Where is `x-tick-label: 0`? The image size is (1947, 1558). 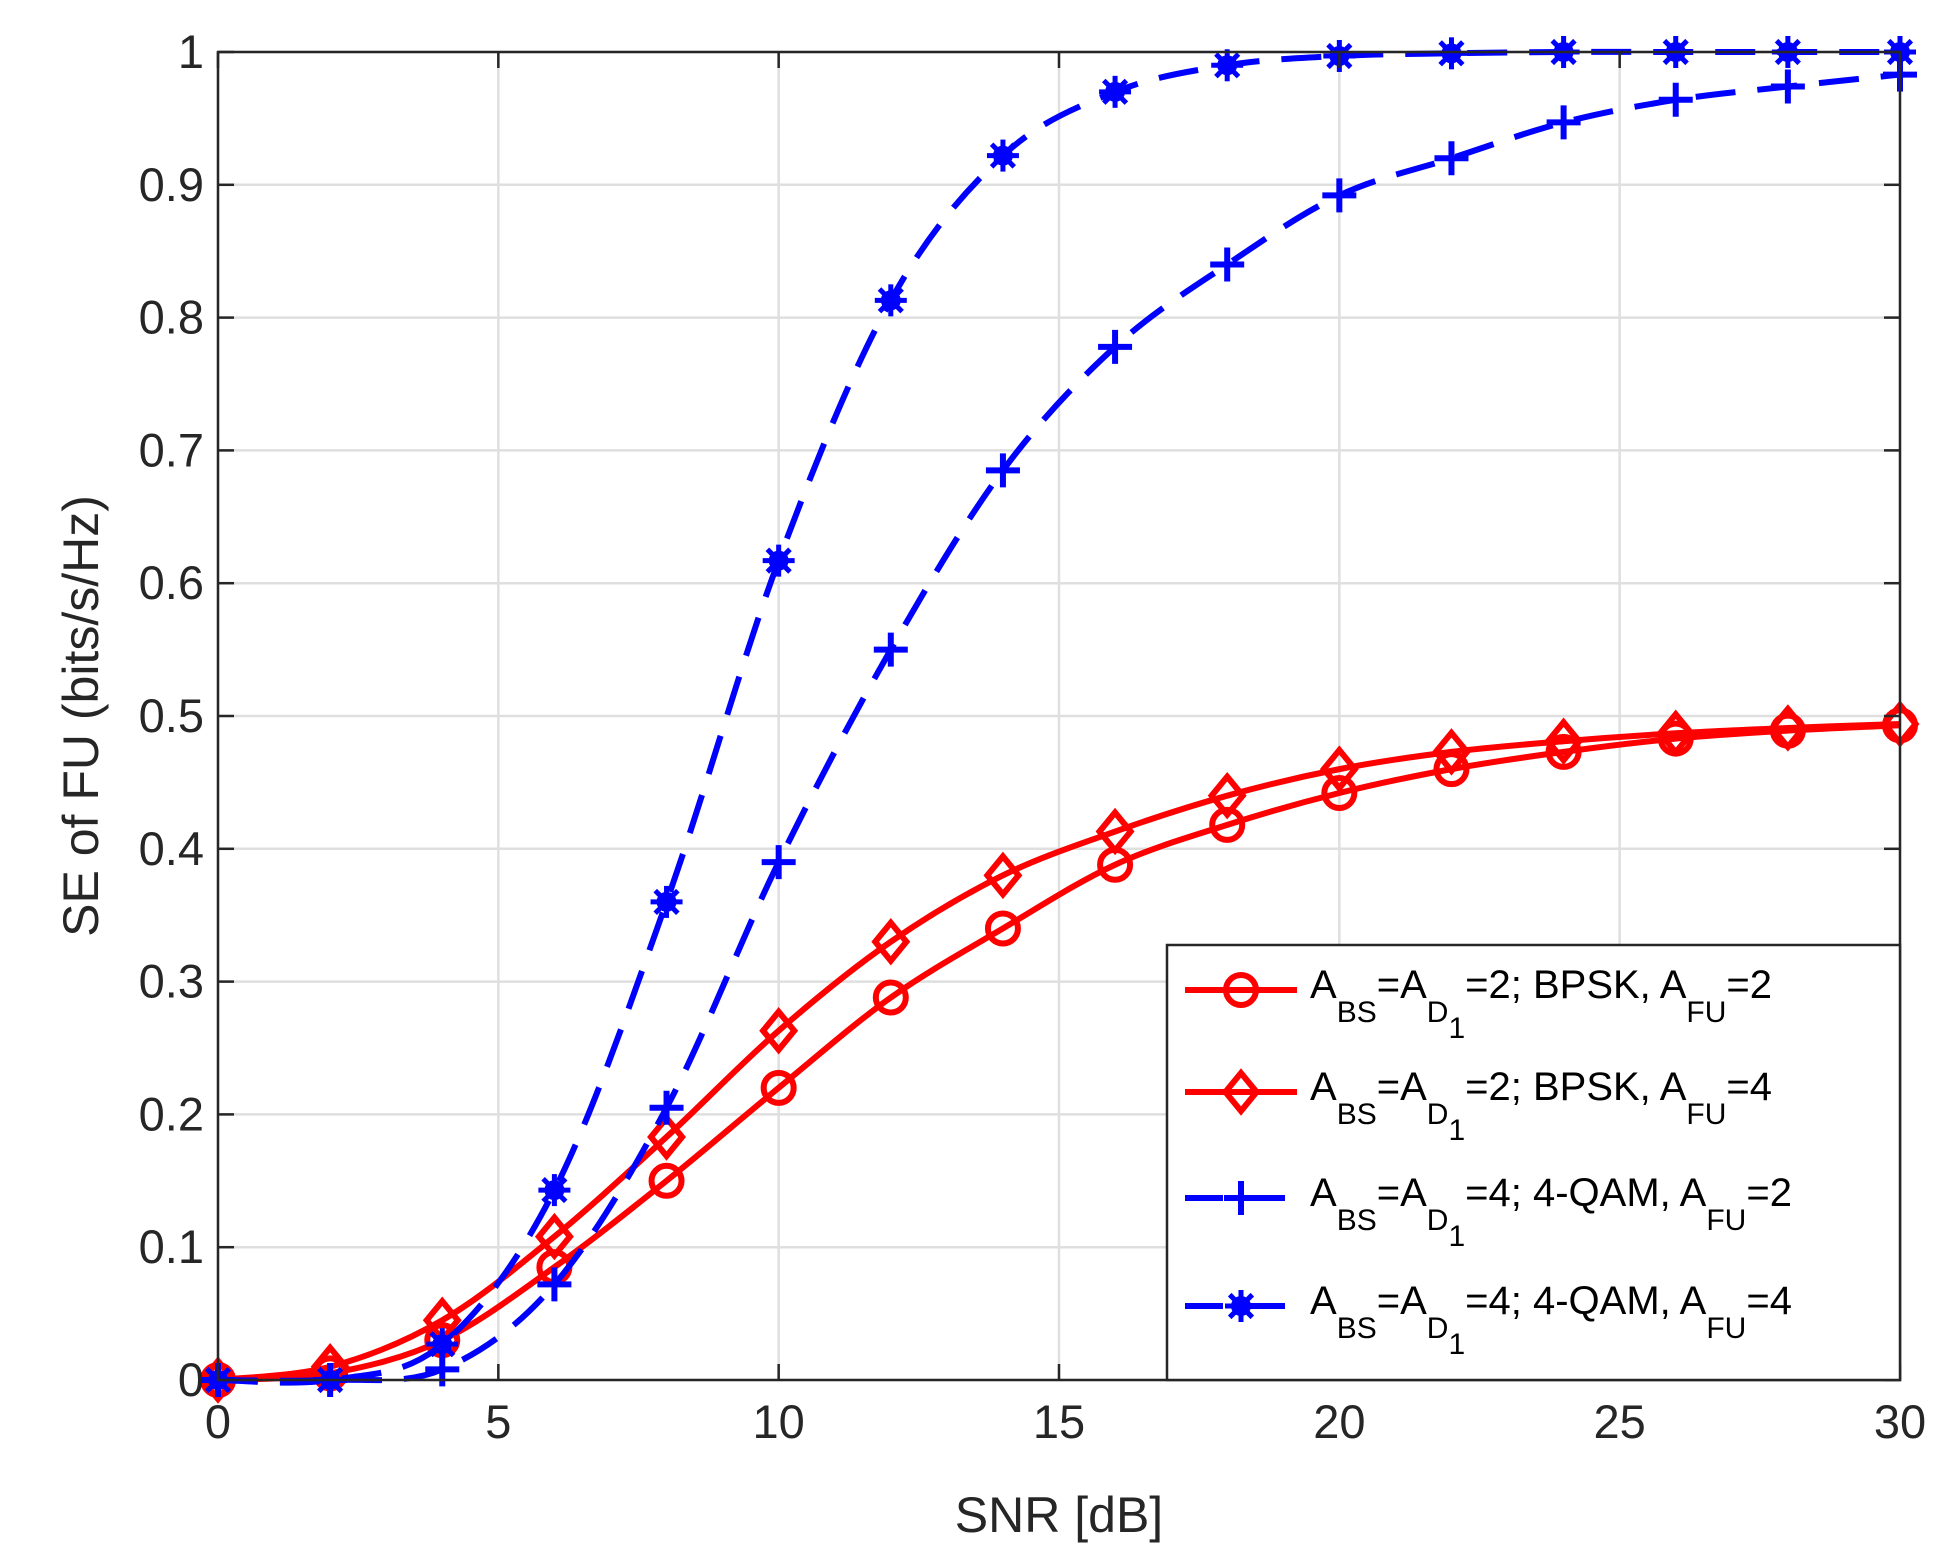 x-tick-label: 0 is located at coordinates (218, 1421).